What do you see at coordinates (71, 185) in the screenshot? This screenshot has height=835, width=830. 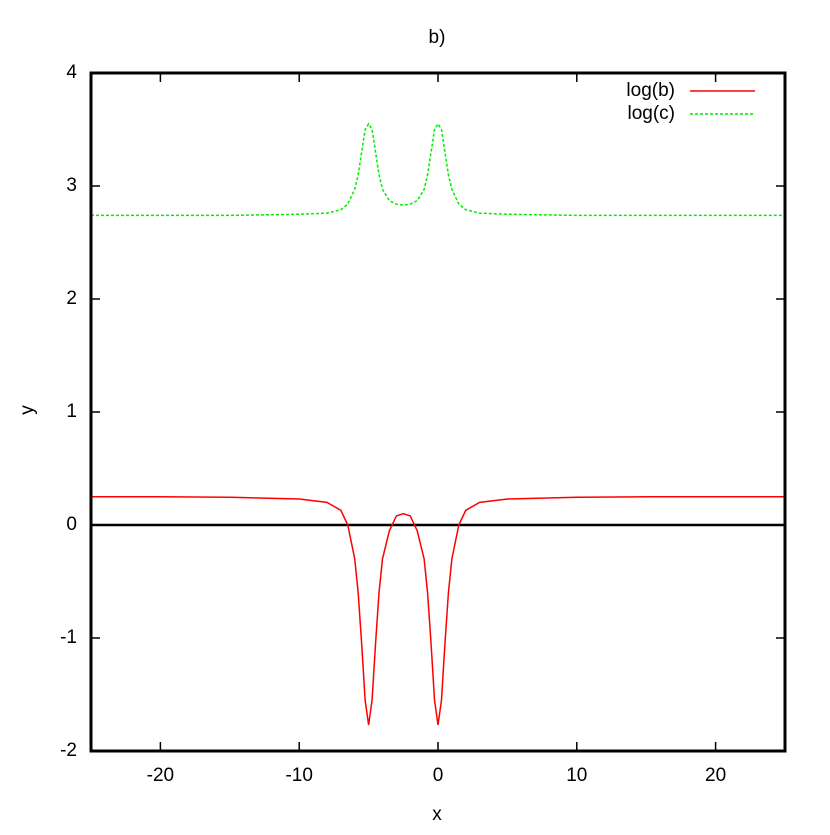 I see `y-tick-label: 3` at bounding box center [71, 185].